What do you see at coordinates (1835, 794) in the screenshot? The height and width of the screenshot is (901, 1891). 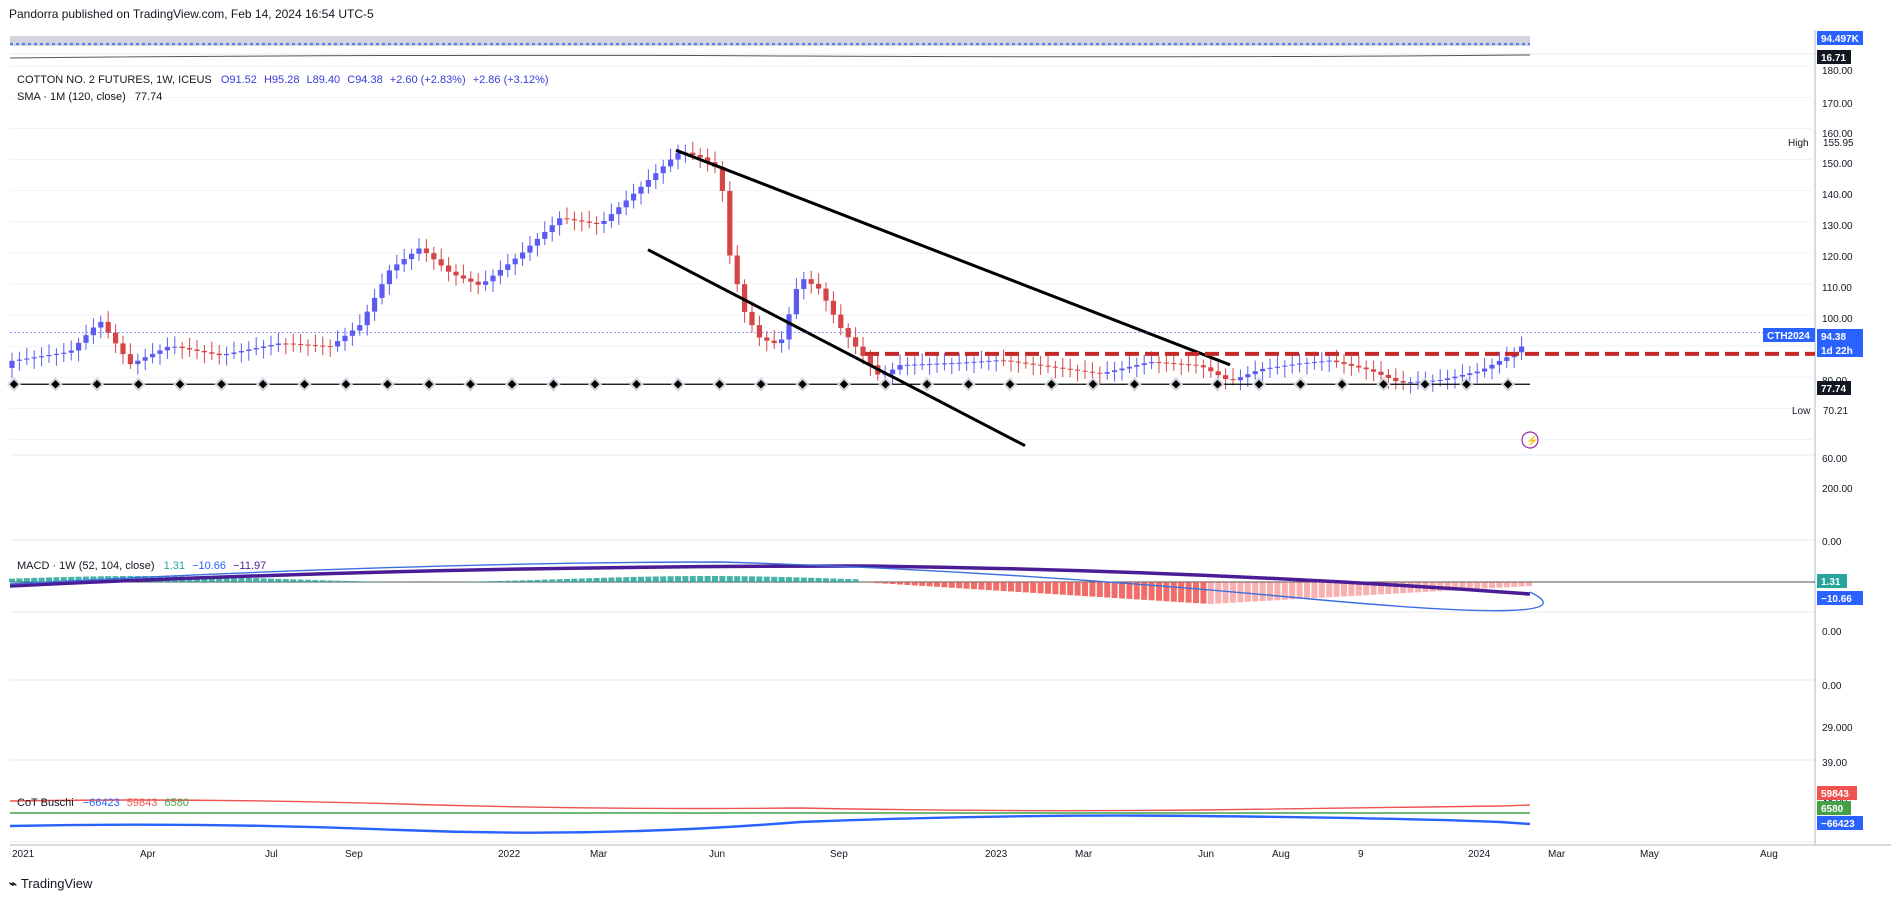 I see `badge-cot-1: 59843` at bounding box center [1835, 794].